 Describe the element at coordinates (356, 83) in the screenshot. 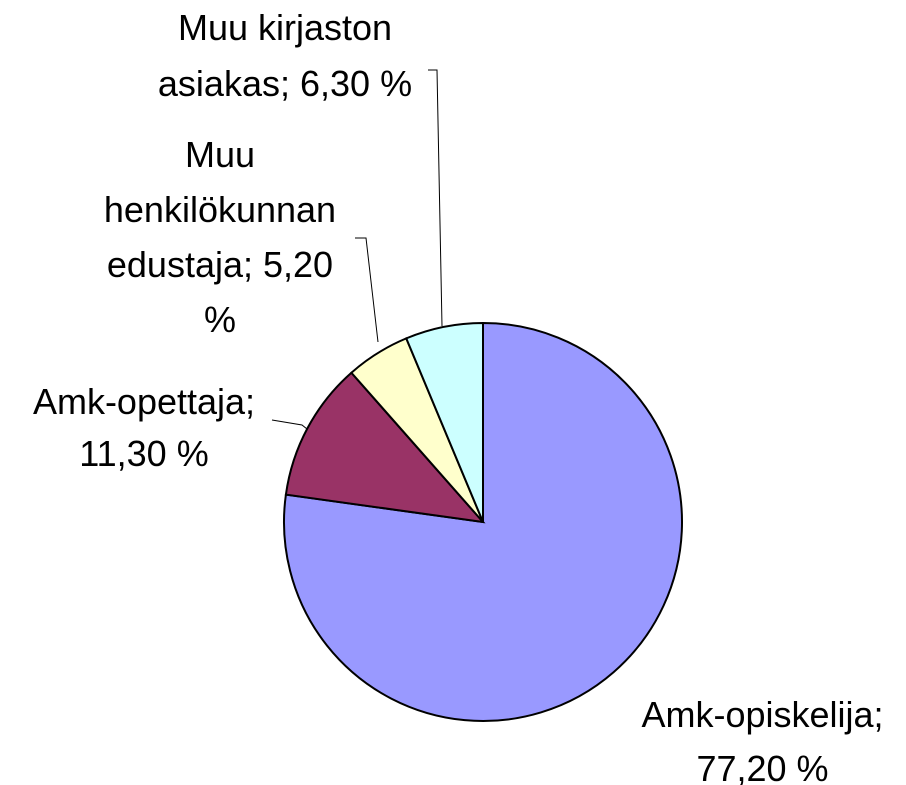

I see `value-label: 6,30 %` at that location.